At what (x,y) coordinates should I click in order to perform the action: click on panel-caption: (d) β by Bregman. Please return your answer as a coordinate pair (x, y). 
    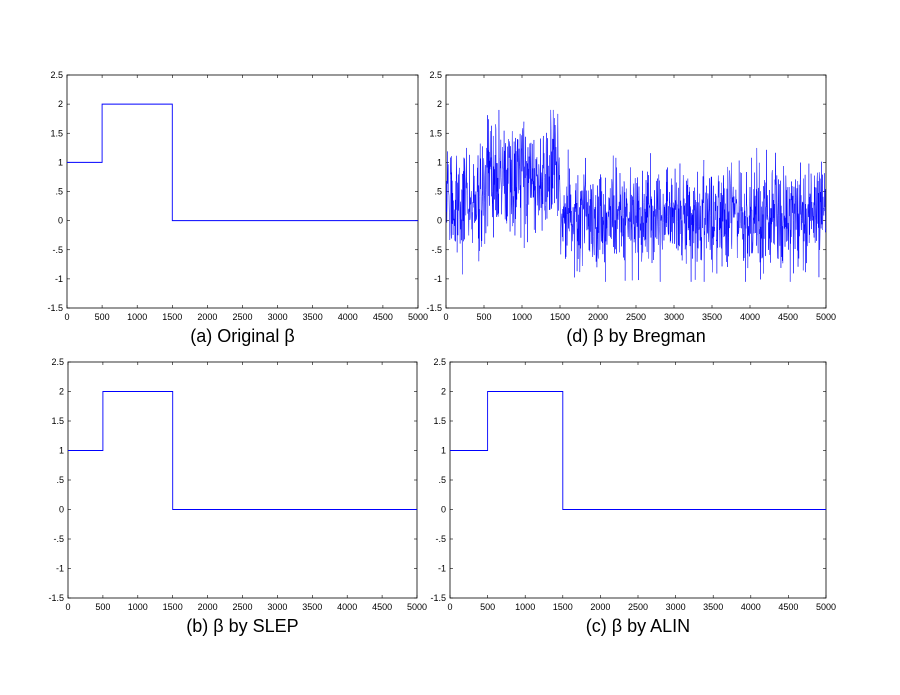
    Looking at the image, I should click on (635, 336).